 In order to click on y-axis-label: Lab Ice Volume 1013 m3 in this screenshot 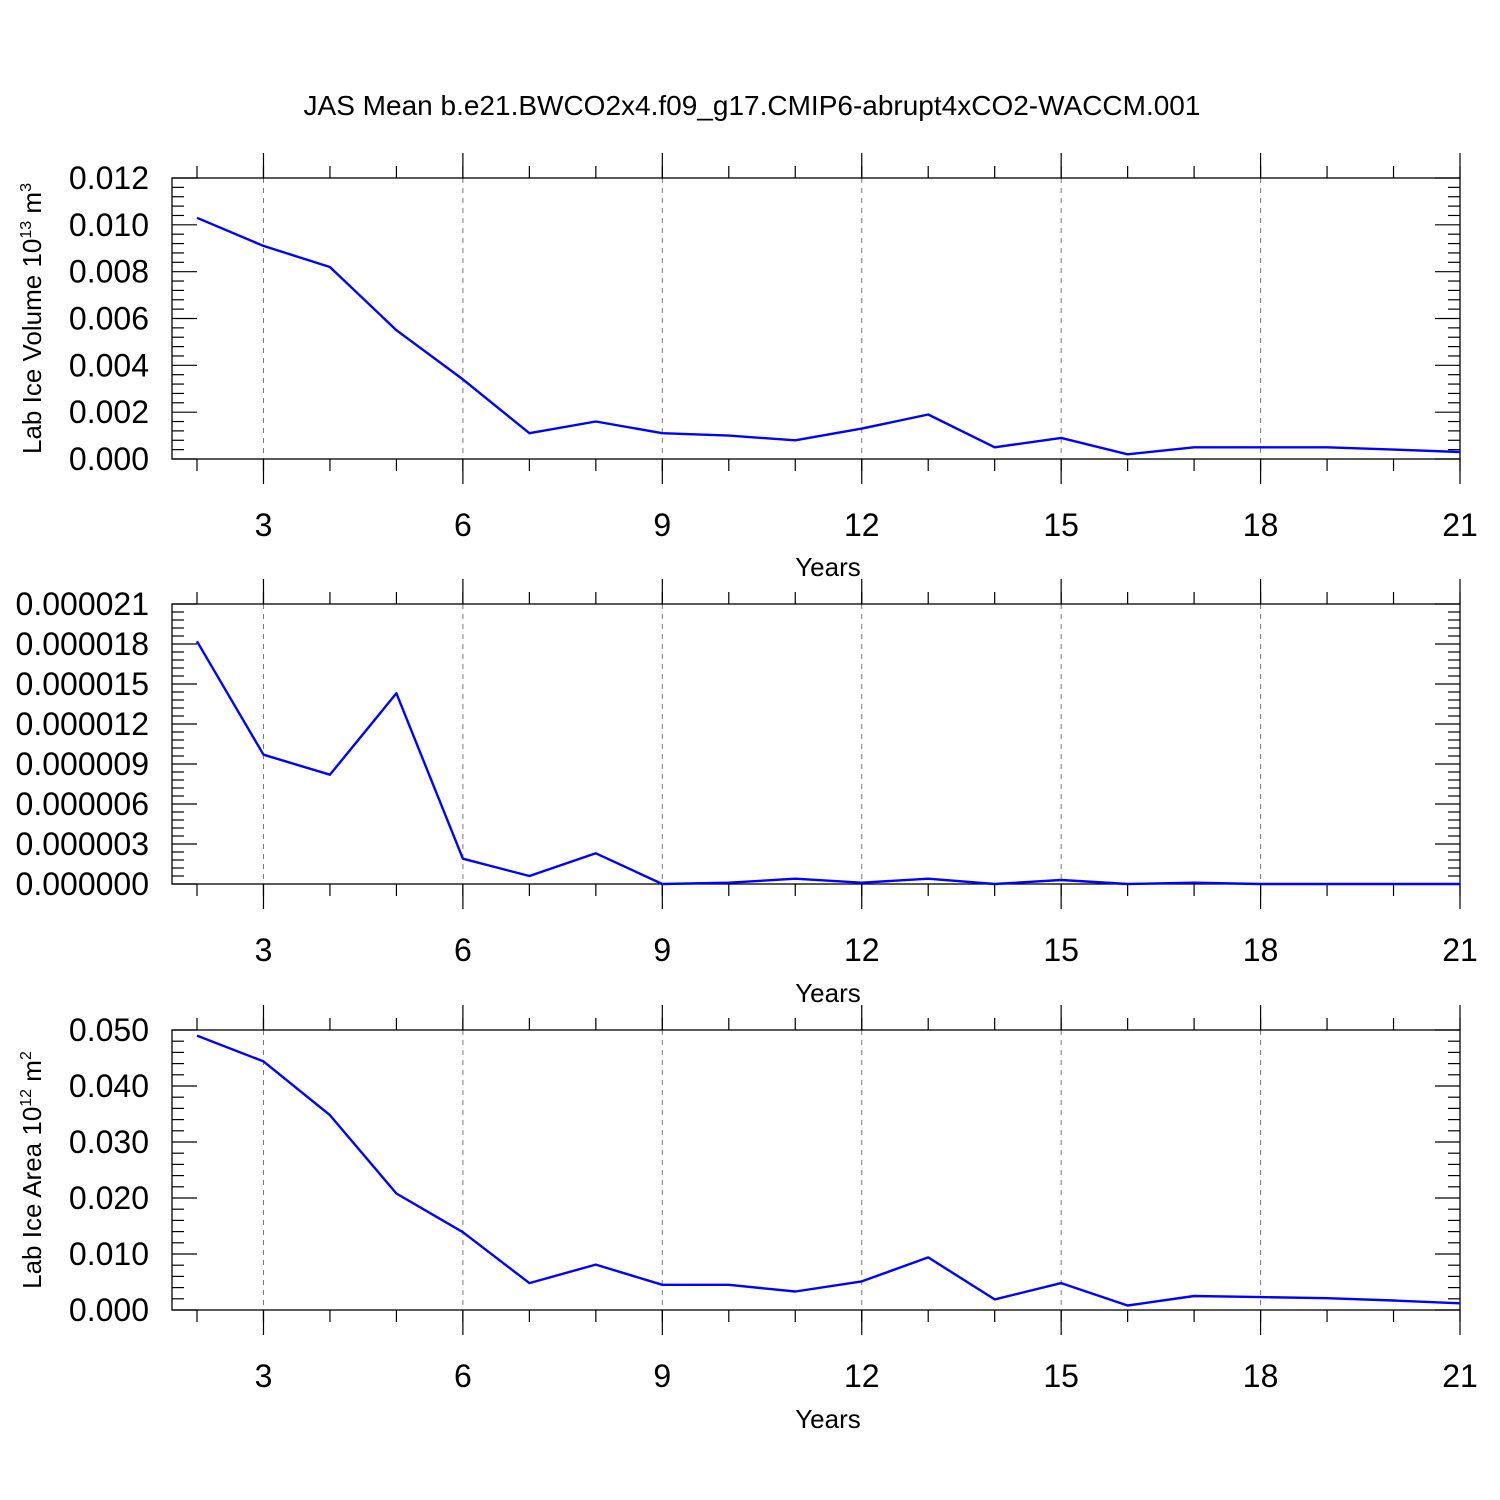, I will do `click(32, 318)`.